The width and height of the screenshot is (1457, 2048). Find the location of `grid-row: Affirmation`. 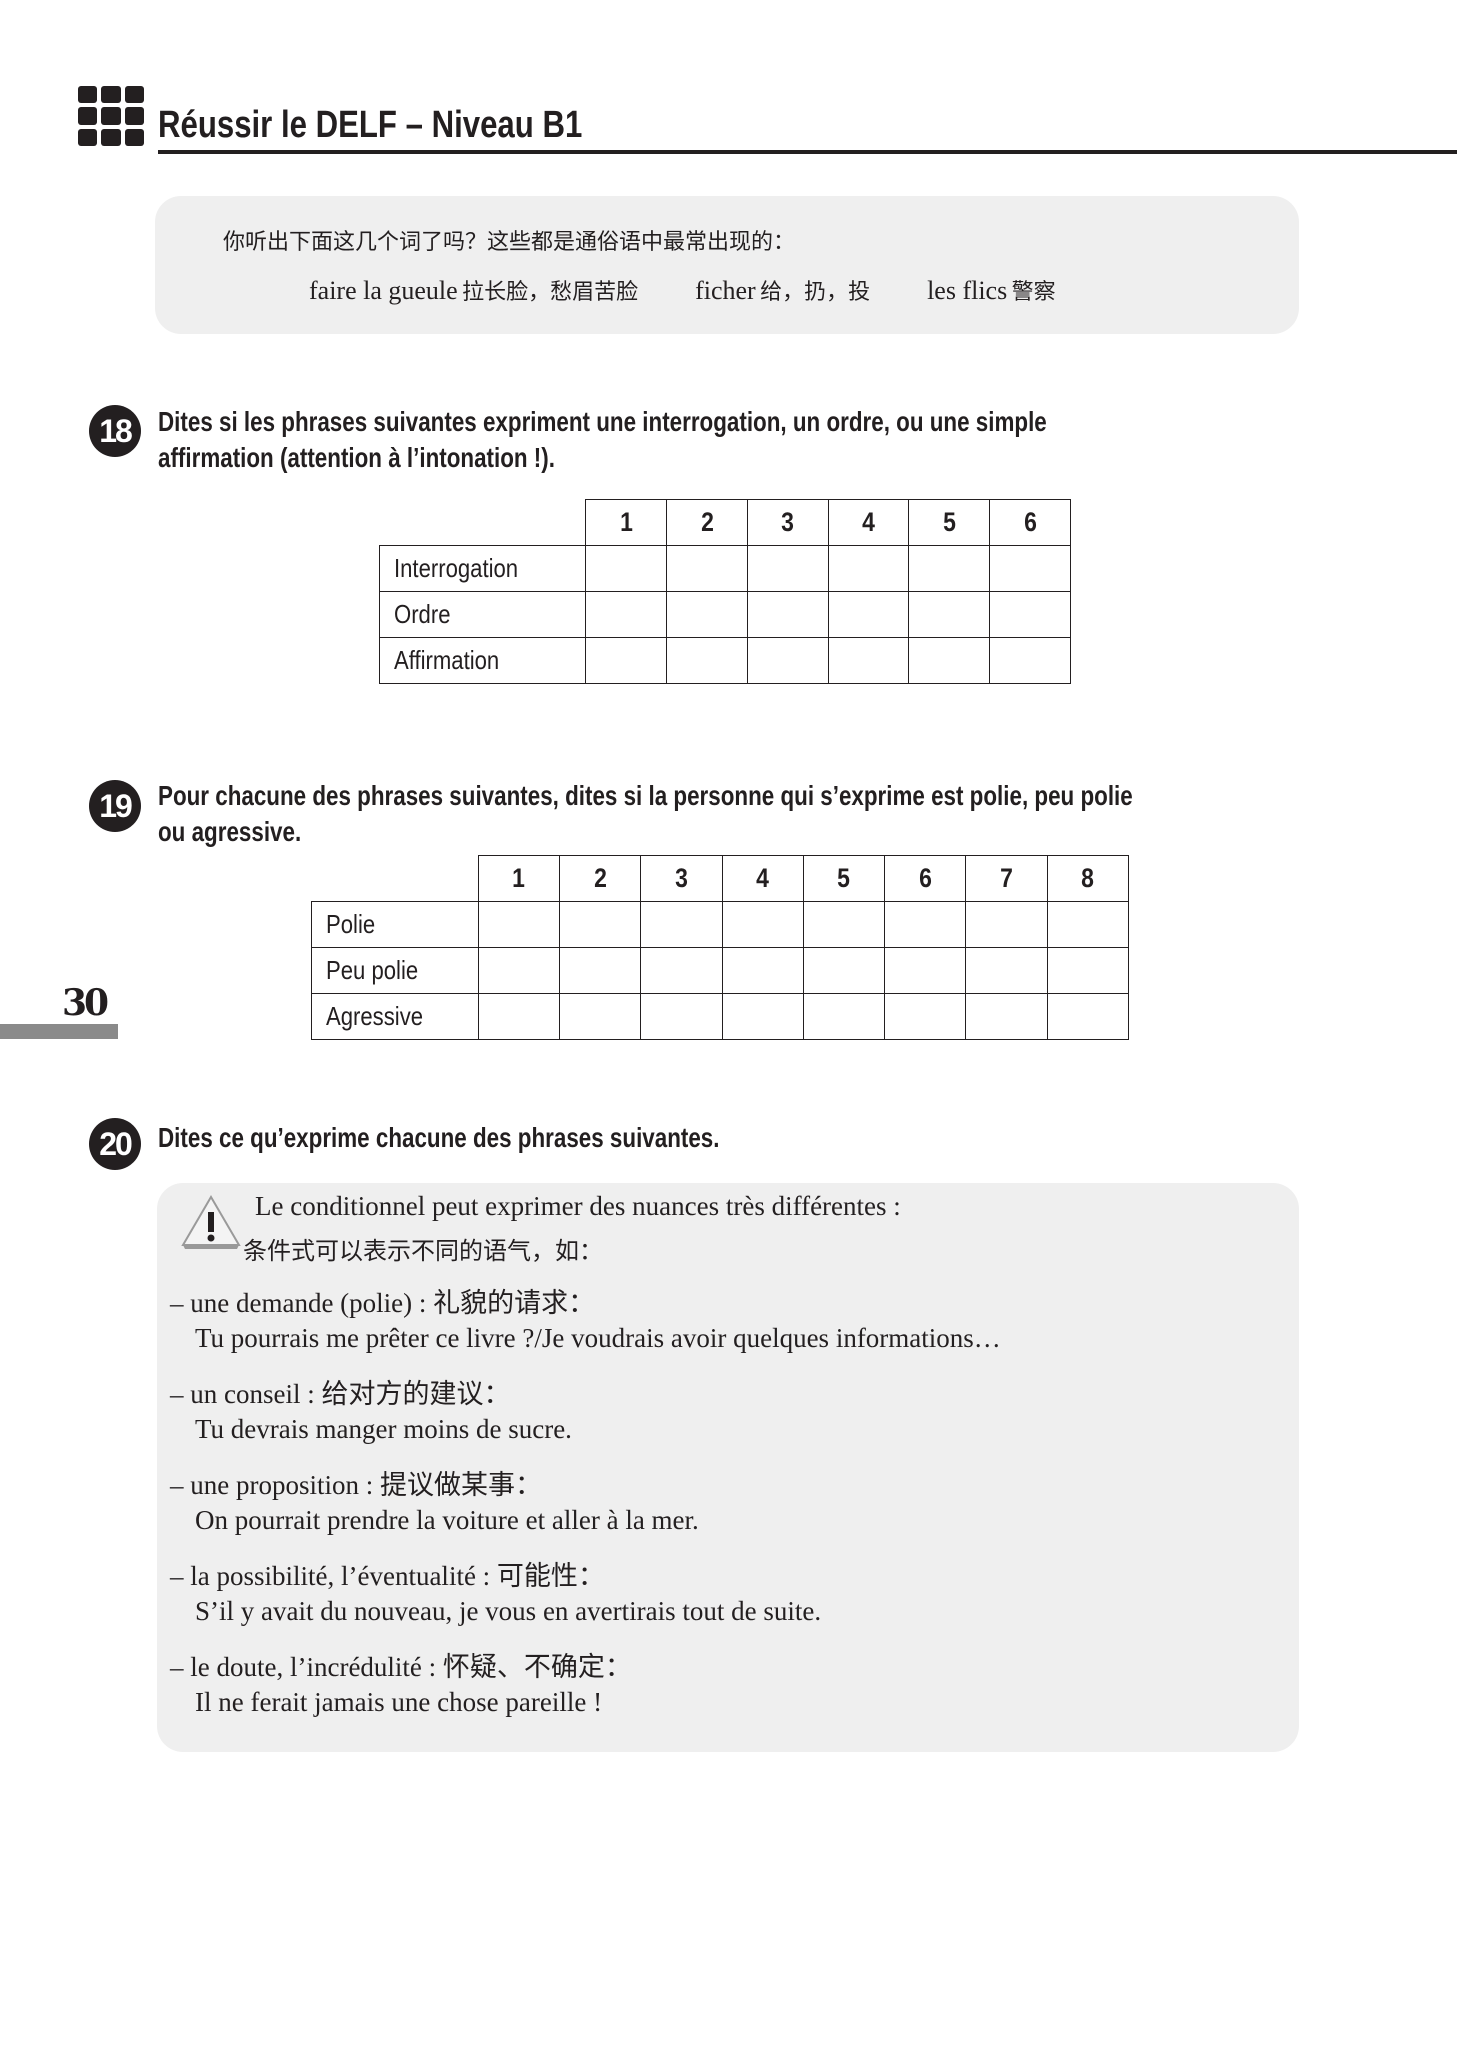

grid-row: Affirmation is located at coordinates (724, 660).